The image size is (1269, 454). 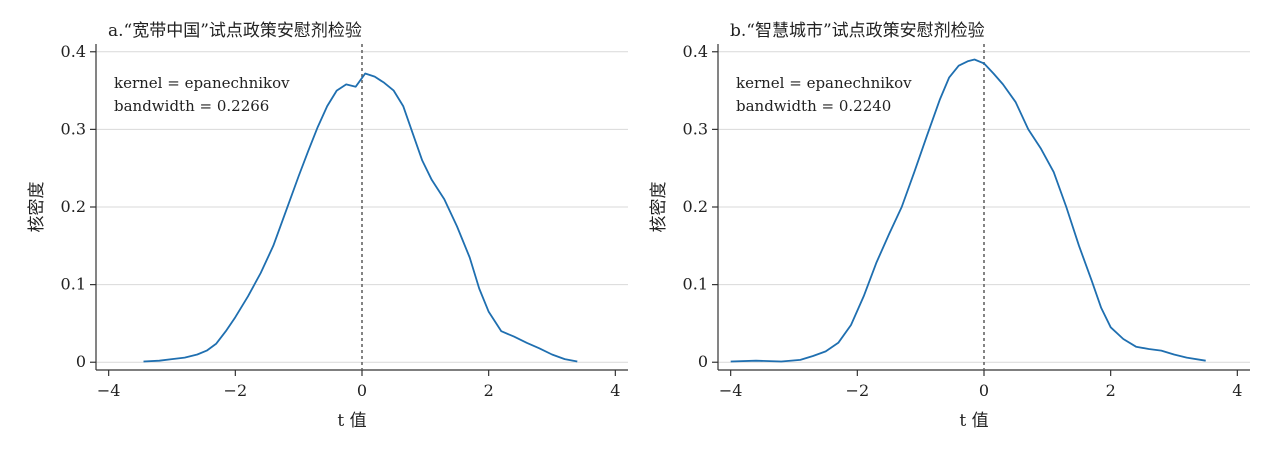 I want to click on chart-title: b.“智慧城市”试点政策安慰剂检验, so click(x=857, y=31).